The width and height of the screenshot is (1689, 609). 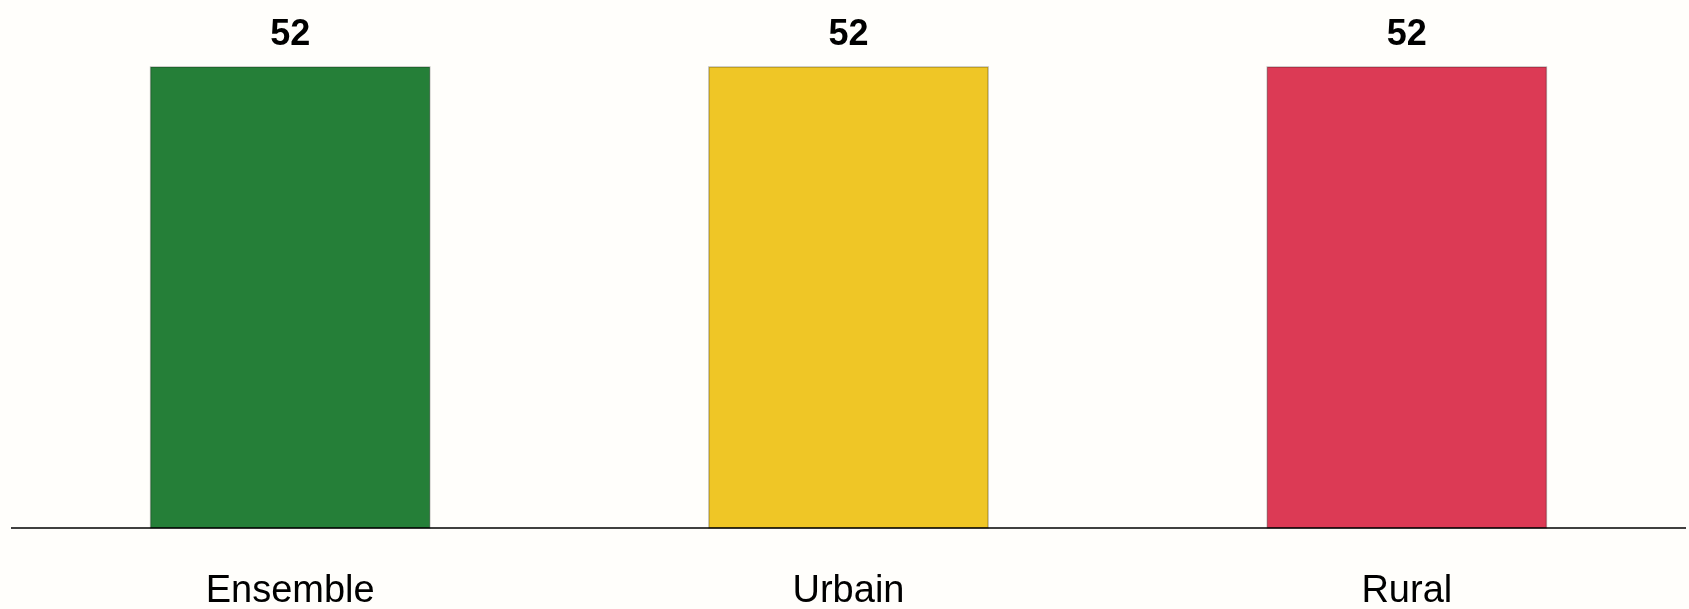 What do you see at coordinates (1407, 588) in the screenshot?
I see `x-tick-label: Rural` at bounding box center [1407, 588].